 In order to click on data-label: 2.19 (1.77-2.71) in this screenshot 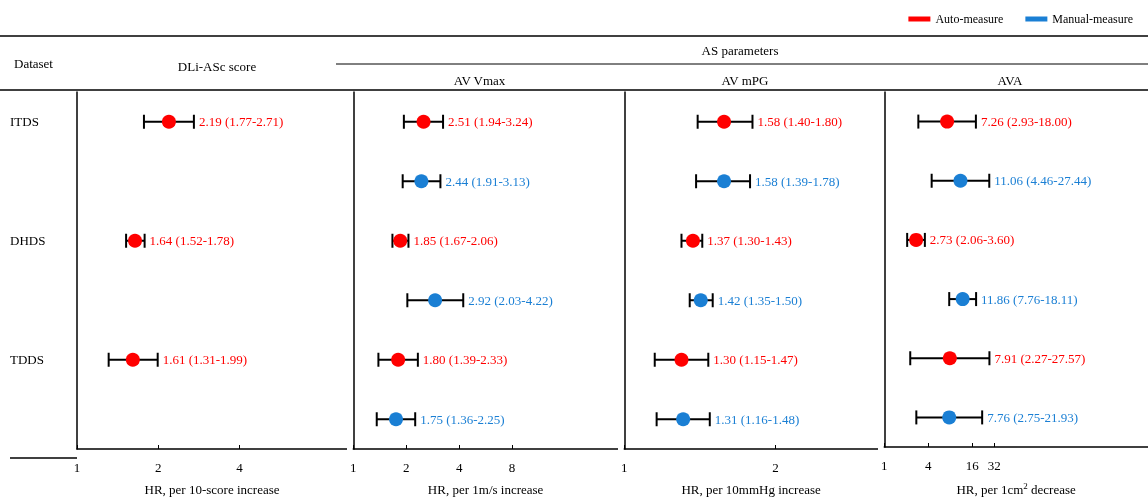, I will do `click(241, 122)`.